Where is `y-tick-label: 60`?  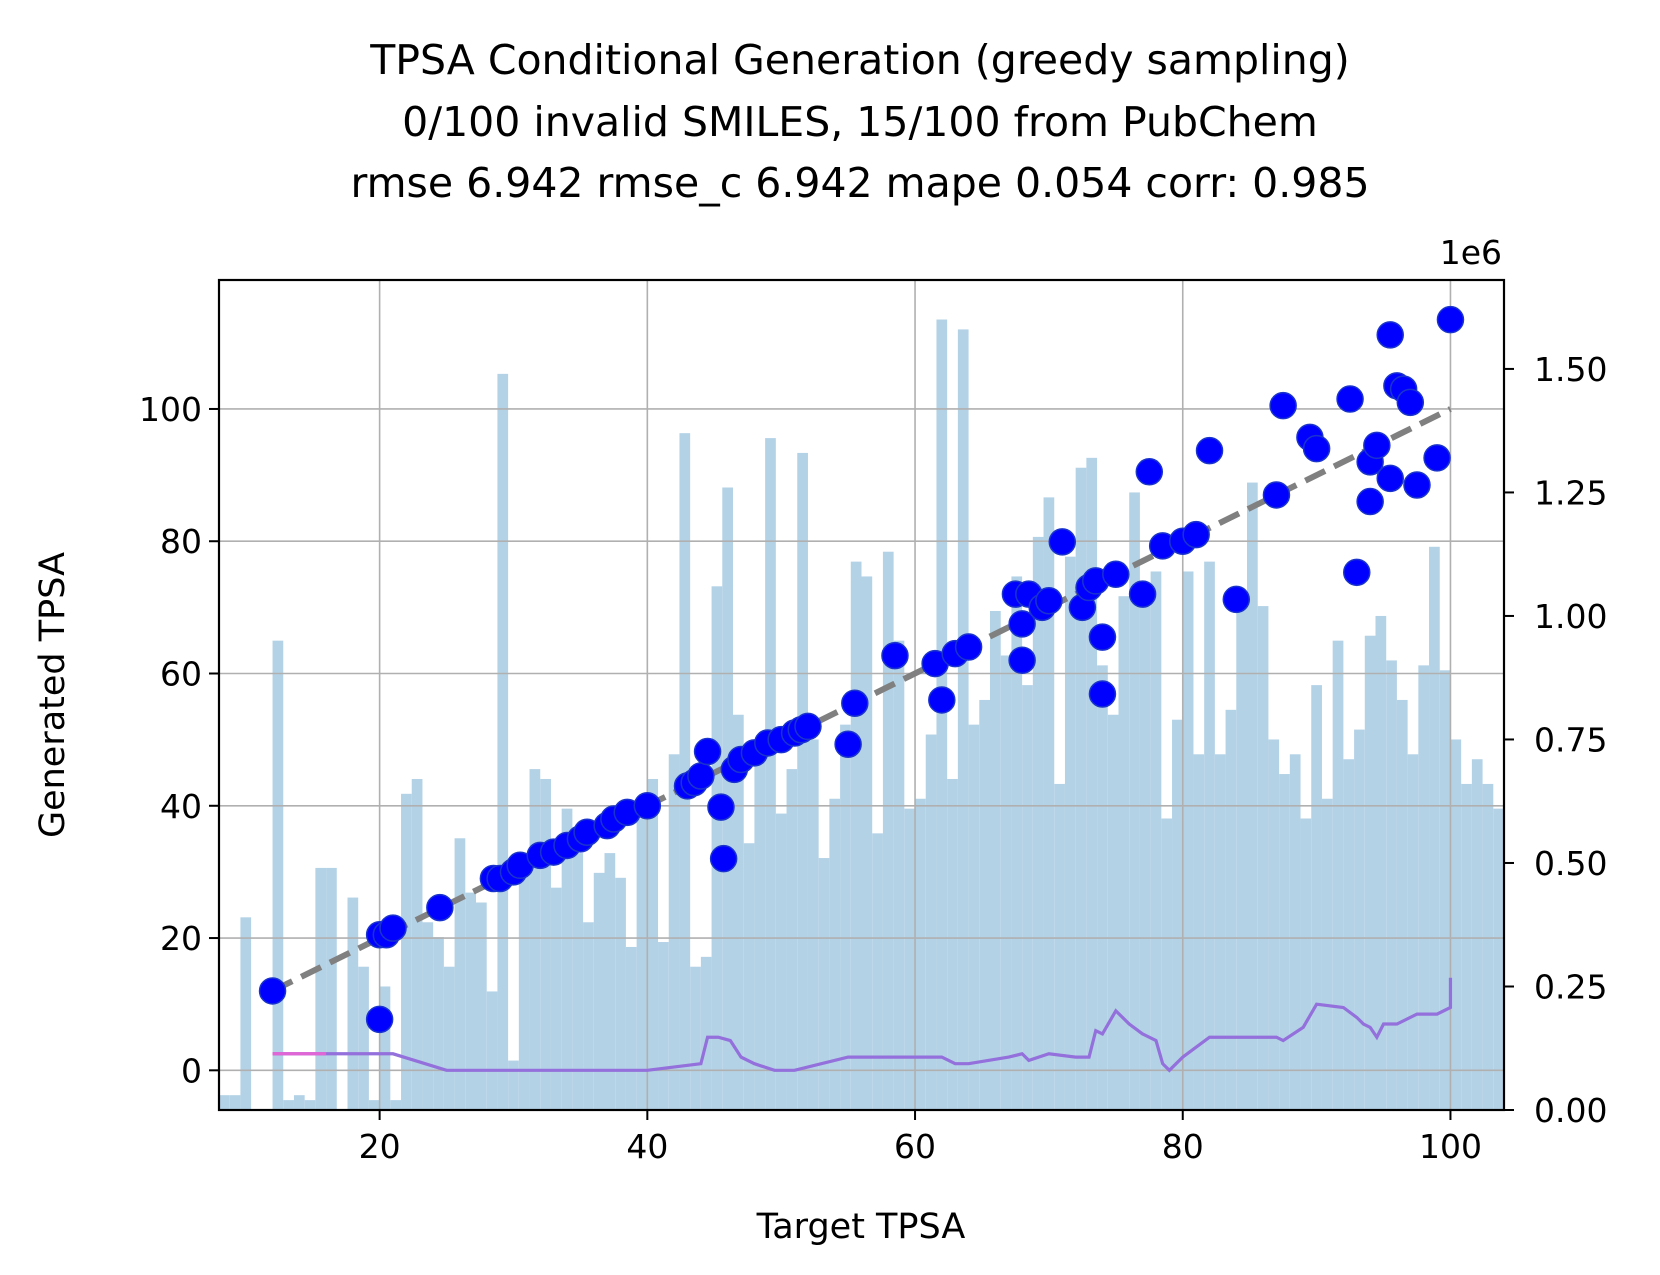
y-tick-label: 60 is located at coordinates (181, 674).